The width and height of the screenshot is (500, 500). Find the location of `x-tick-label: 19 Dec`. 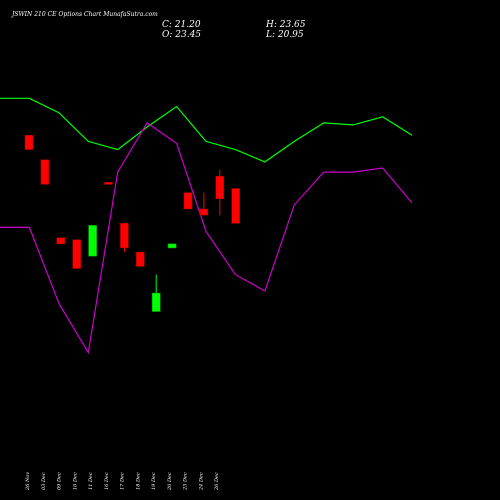

x-tick-label: 19 Dec is located at coordinates (154, 481).